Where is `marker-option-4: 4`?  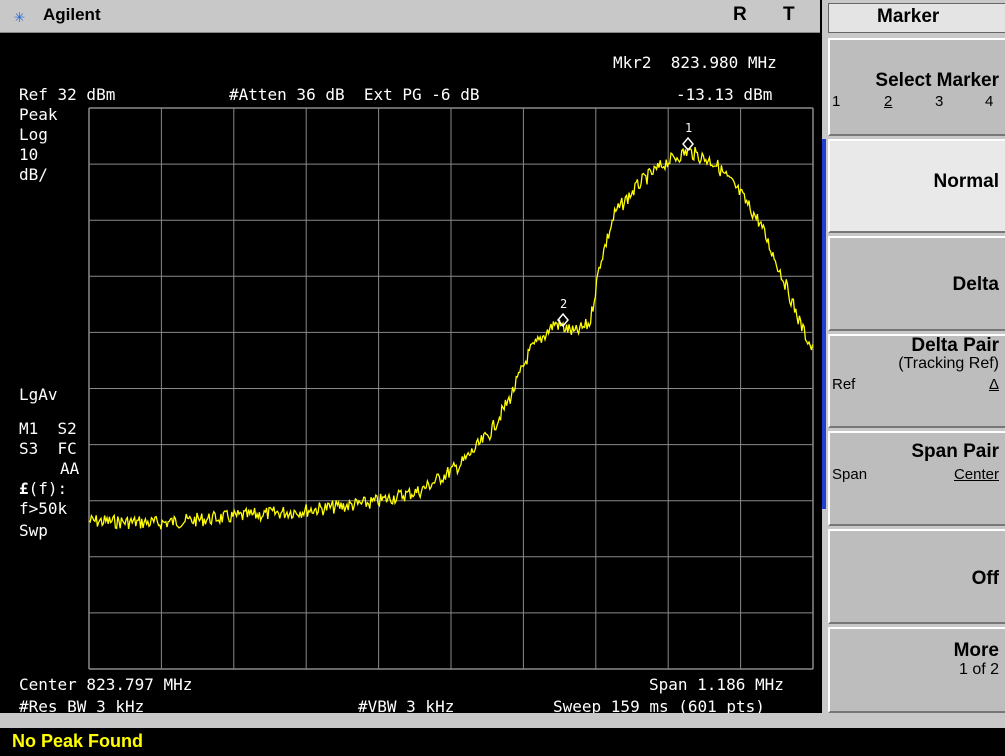
marker-option-4: 4 is located at coordinates (989, 101).